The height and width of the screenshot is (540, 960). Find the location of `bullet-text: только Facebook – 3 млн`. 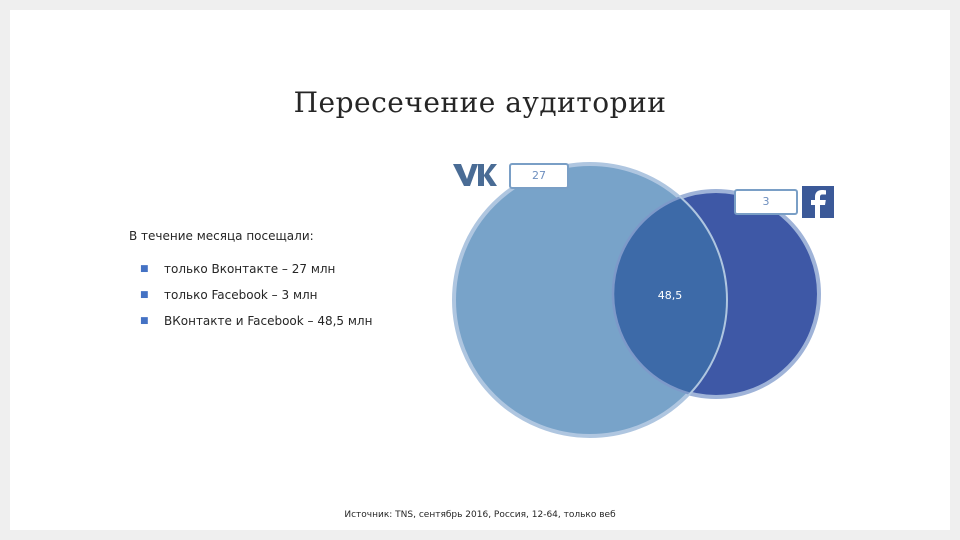

bullet-text: только Facebook – 3 млн is located at coordinates (241, 295).